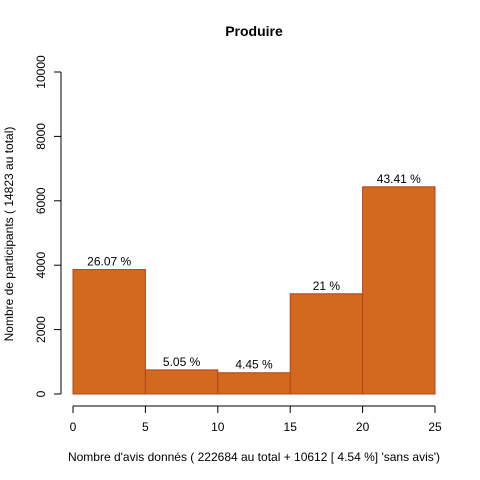 Image resolution: width=480 pixels, height=480 pixels. What do you see at coordinates (9, 234) in the screenshot?
I see `y-axis-label: Nombre de participants ( 14823 au total)` at bounding box center [9, 234].